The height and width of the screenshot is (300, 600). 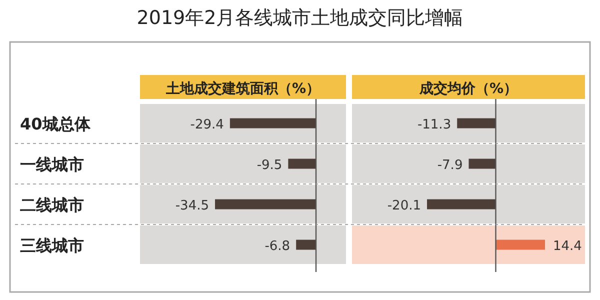 What do you see at coordinates (207, 124) in the screenshot?
I see `data-label: -29.4` at bounding box center [207, 124].